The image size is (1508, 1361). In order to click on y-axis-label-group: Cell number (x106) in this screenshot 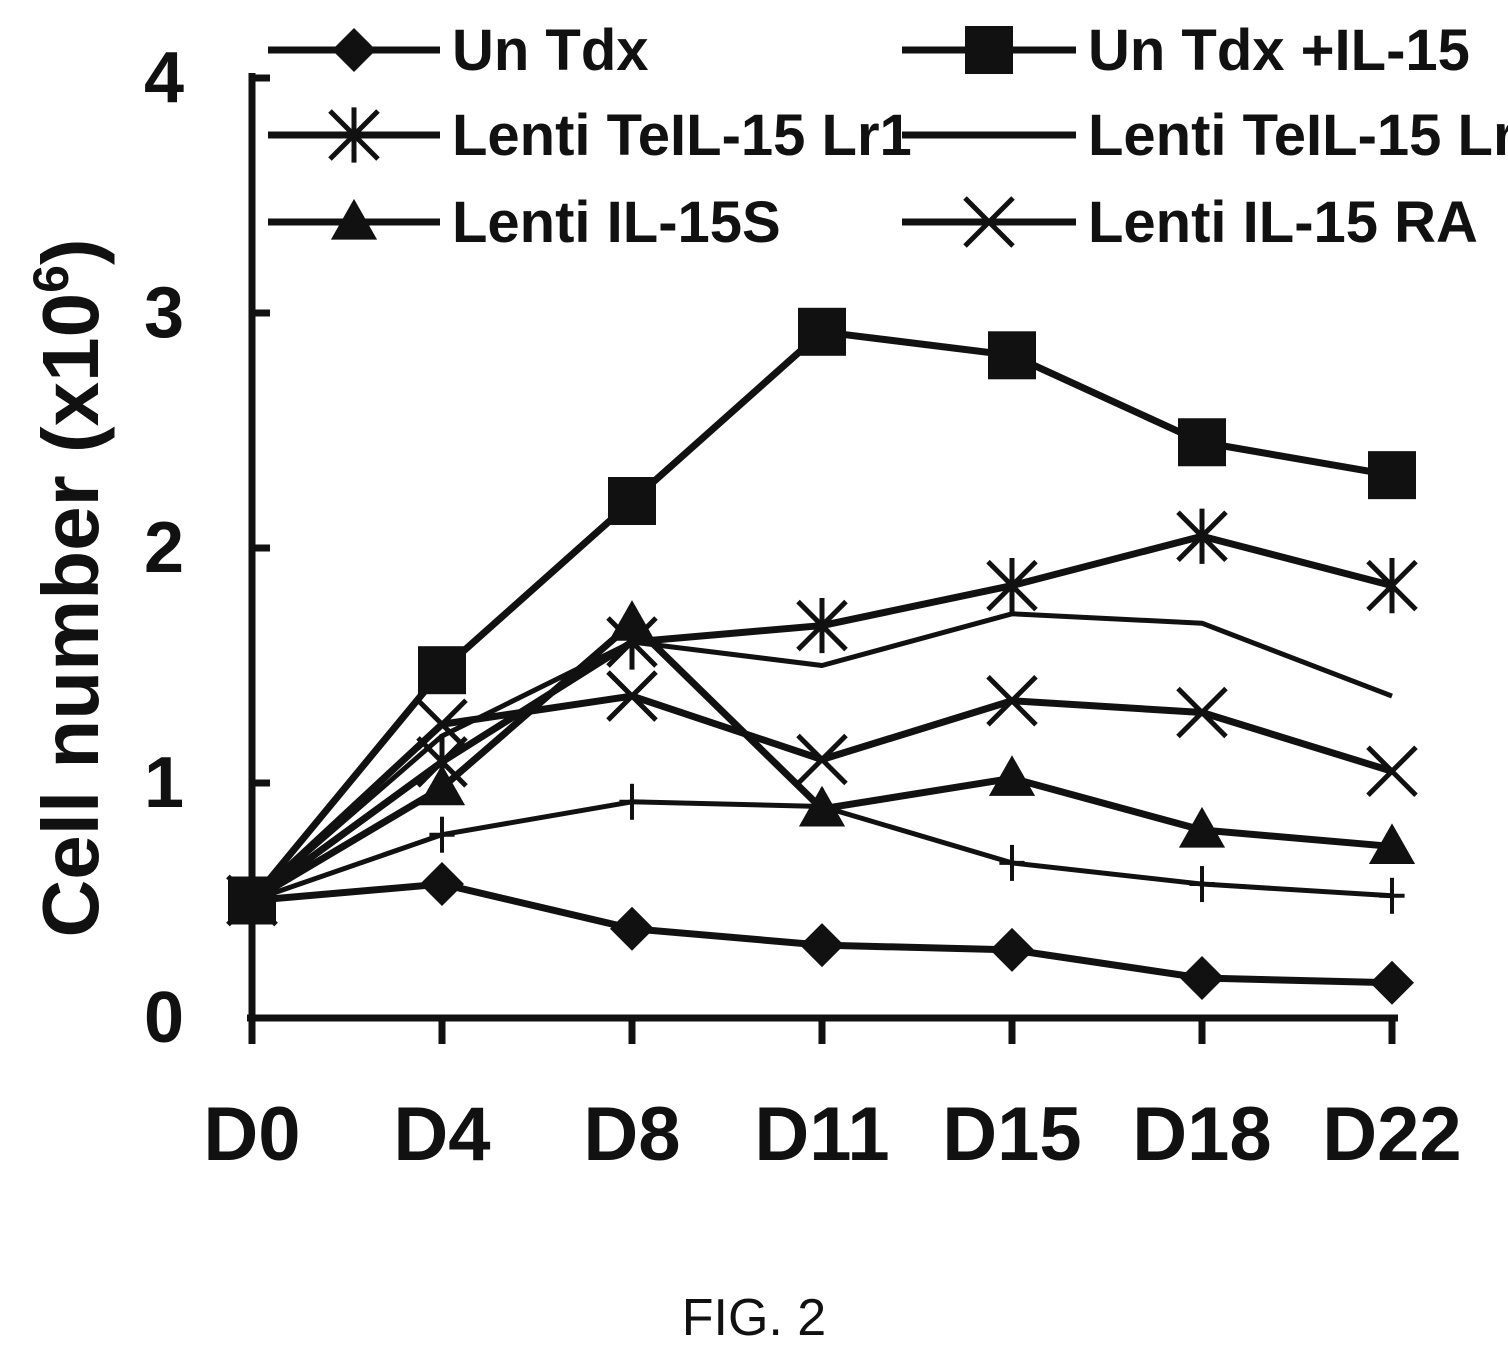, I will do `click(69, 587)`.